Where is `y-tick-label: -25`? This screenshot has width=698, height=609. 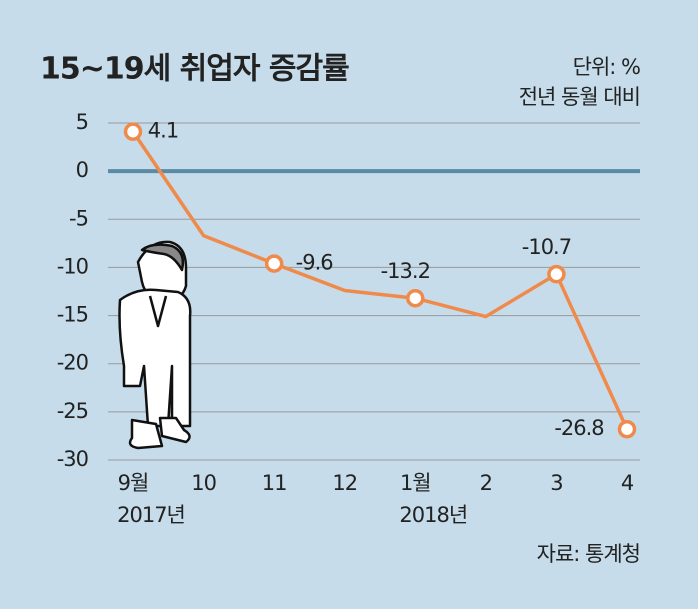
y-tick-label: -25 is located at coordinates (72, 411).